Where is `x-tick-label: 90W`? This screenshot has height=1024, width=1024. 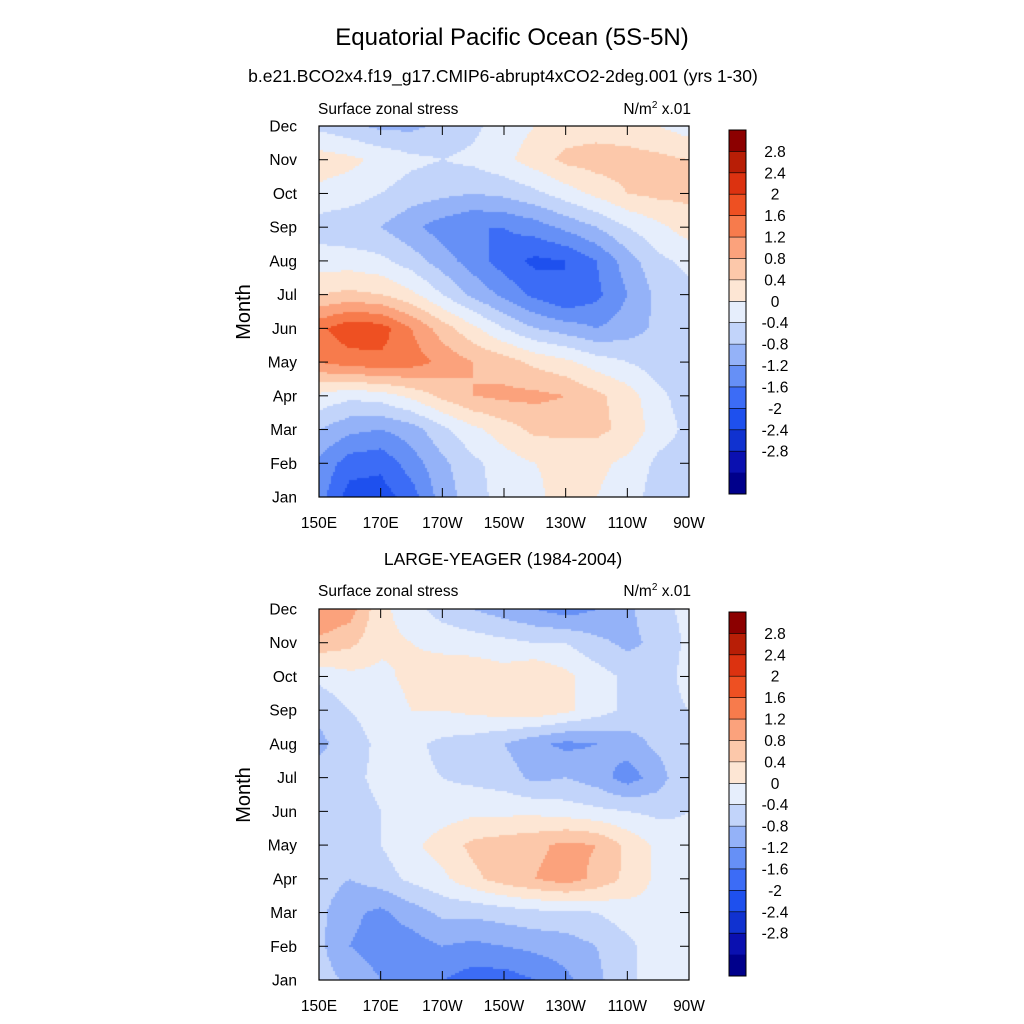 x-tick-label: 90W is located at coordinates (689, 1006).